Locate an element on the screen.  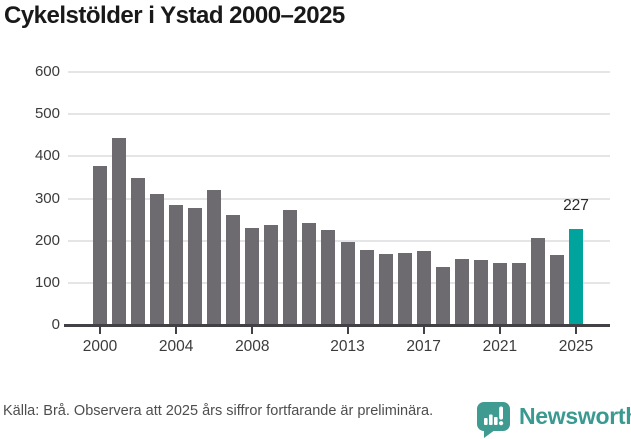
y-axis-label-300: 300 is located at coordinates (47, 198).